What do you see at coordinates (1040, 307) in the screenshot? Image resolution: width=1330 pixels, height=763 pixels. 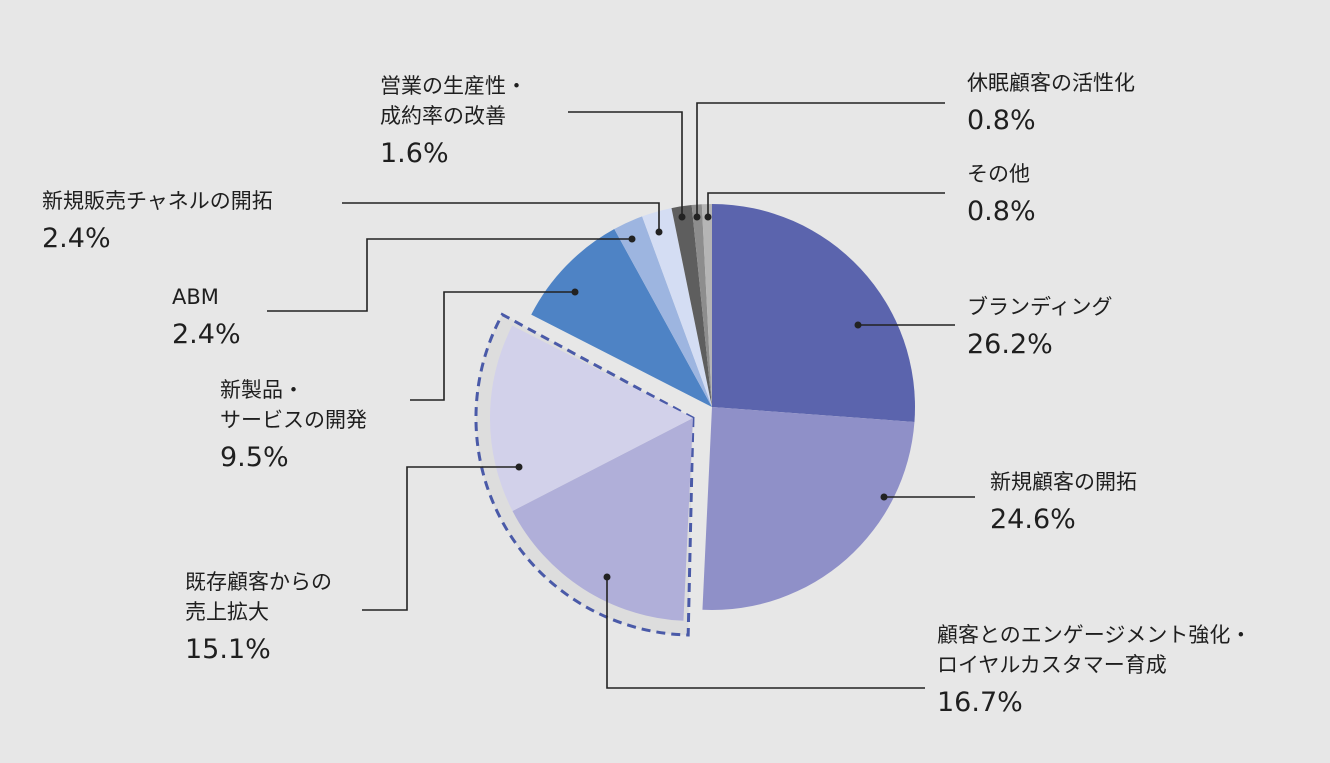 I see `label-branding-name: ブランディング` at bounding box center [1040, 307].